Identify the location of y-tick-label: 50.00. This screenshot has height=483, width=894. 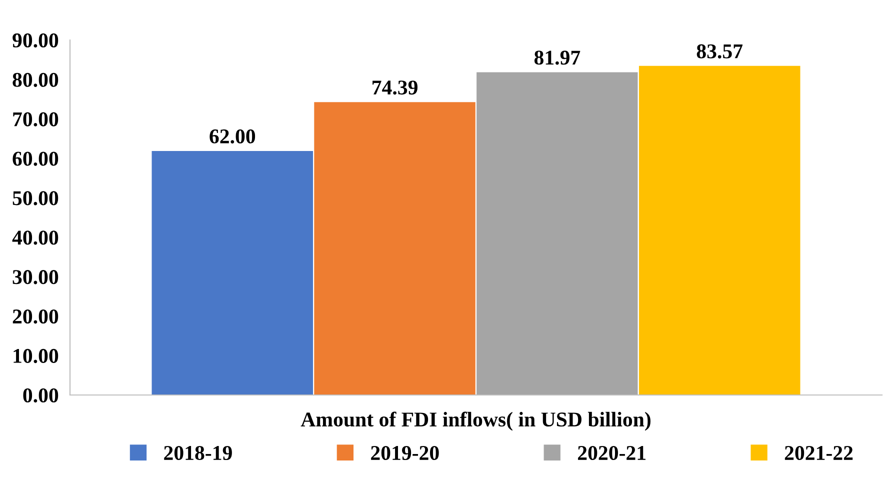
(35, 198).